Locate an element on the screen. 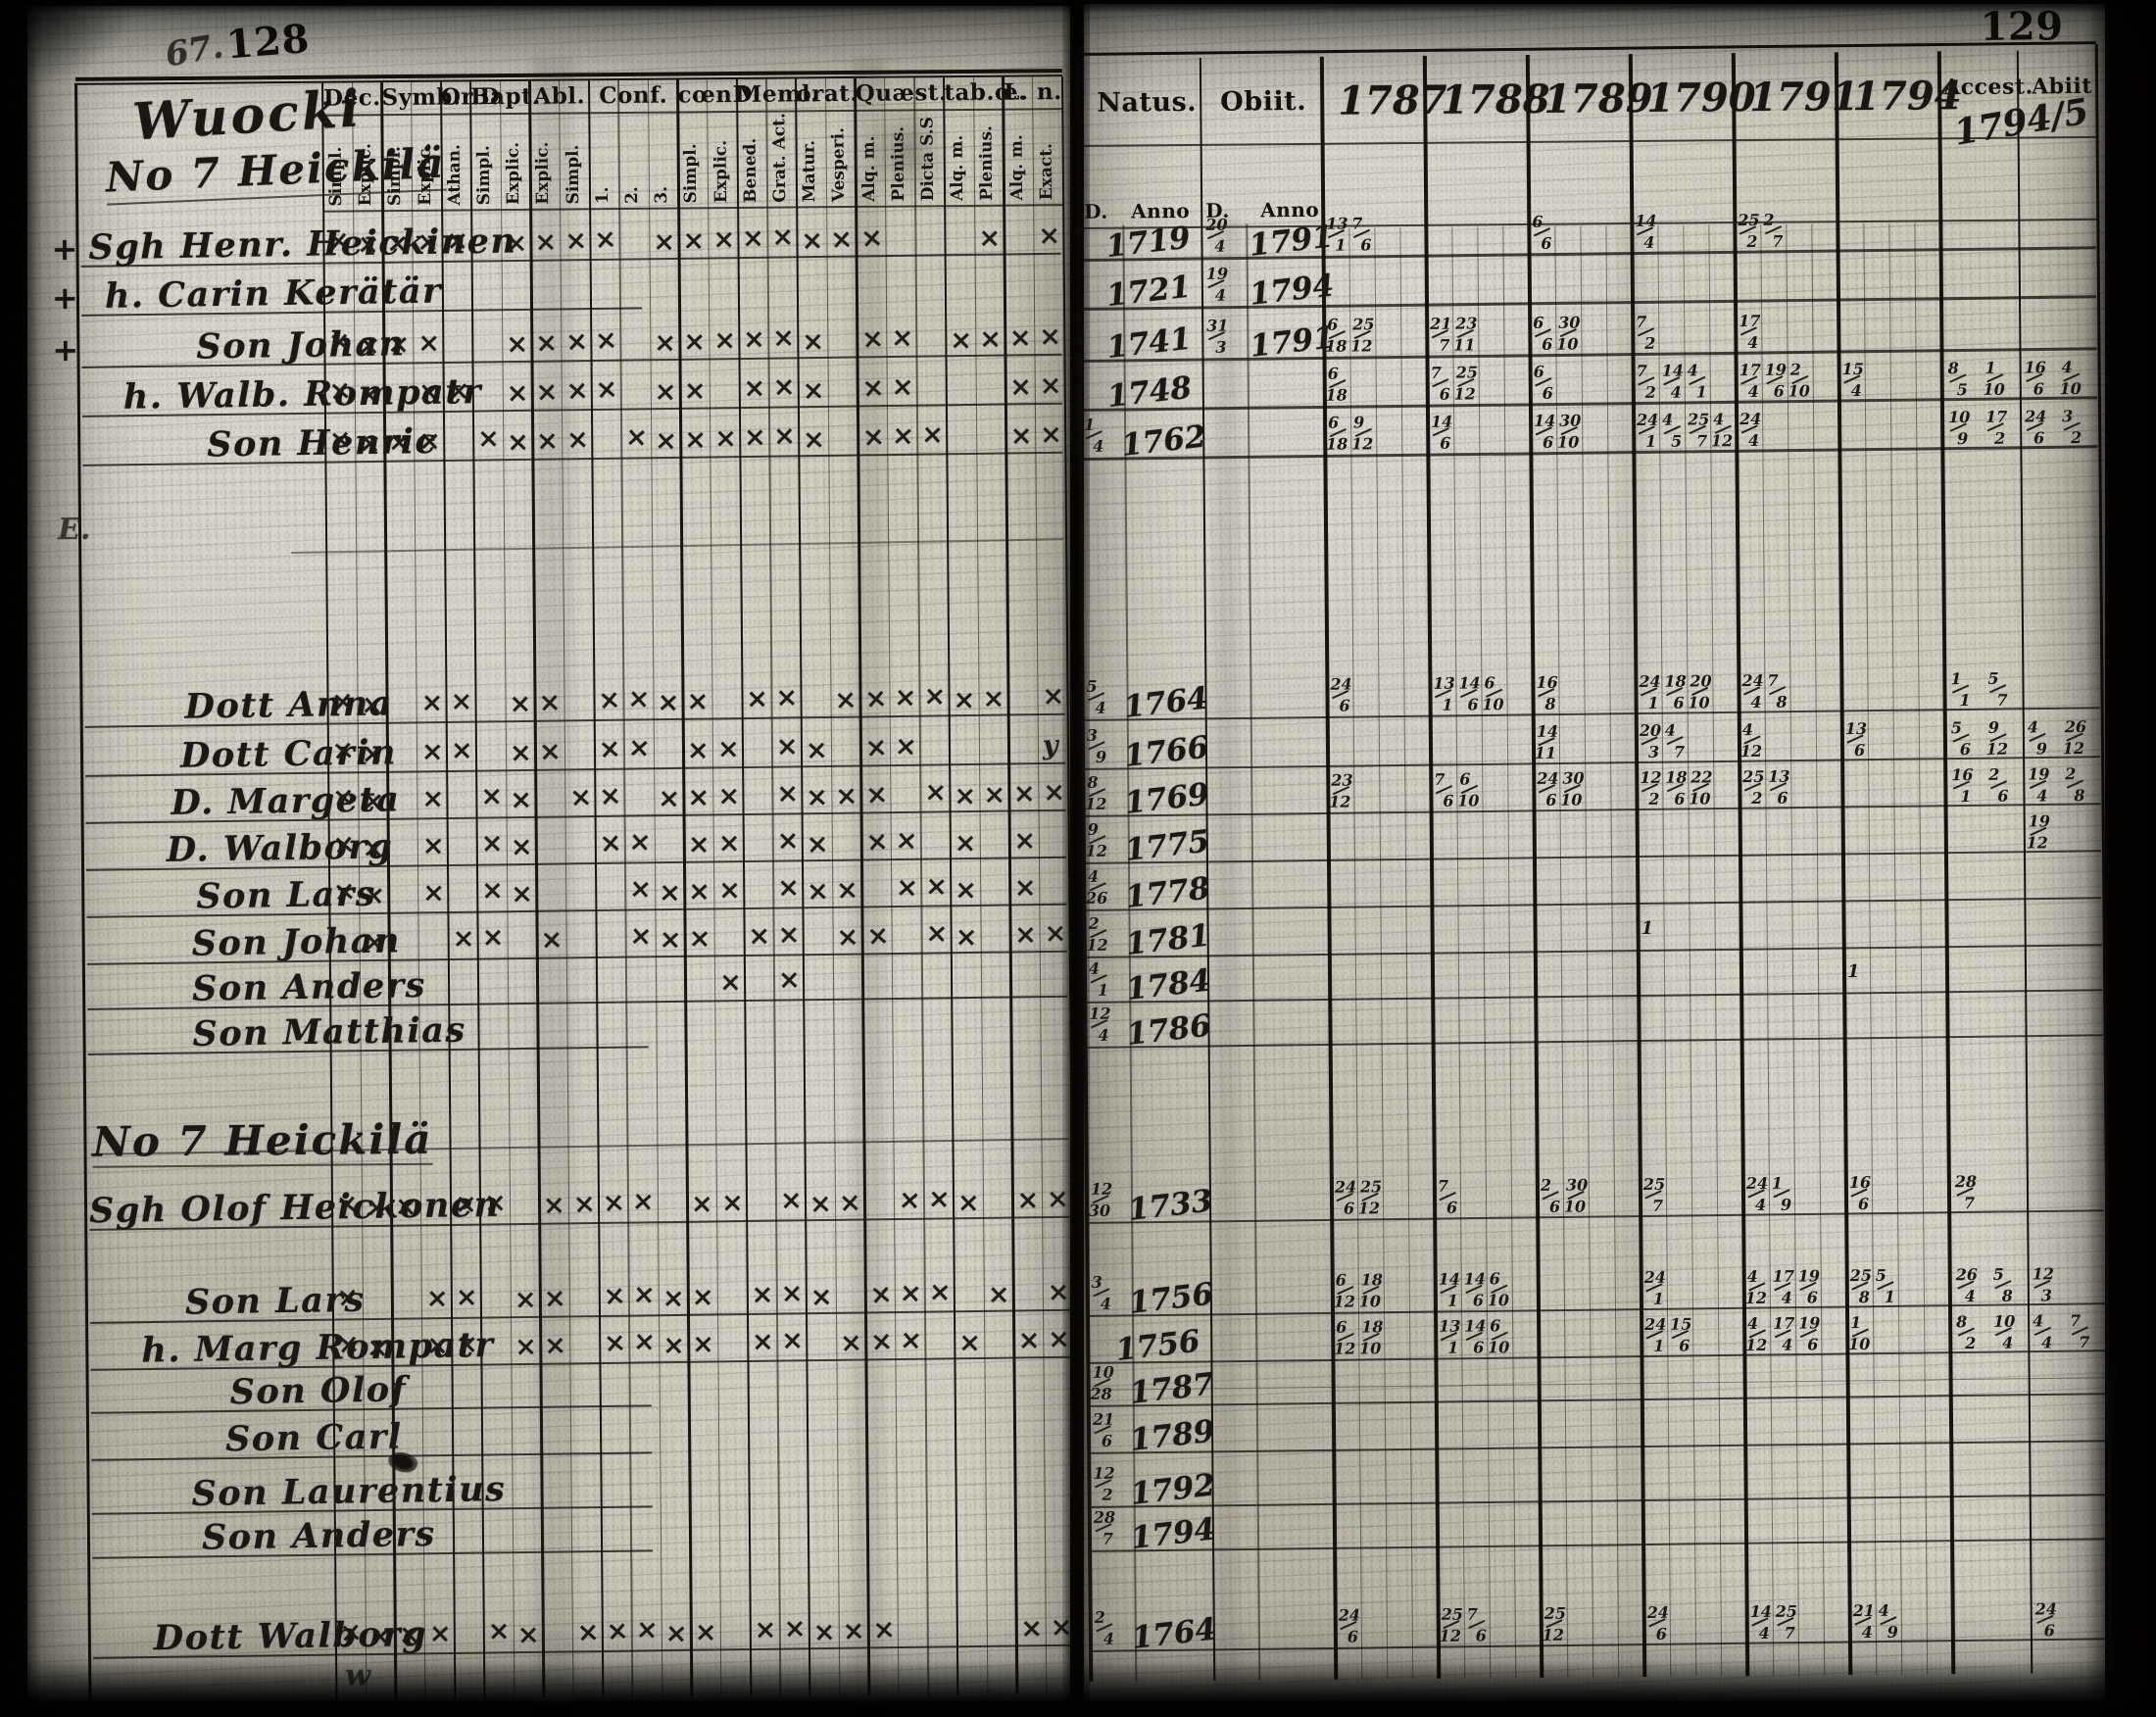 Image resolution: width=2156 pixels, height=1717 pixels. sub-column-label: 1. is located at coordinates (602, 195).